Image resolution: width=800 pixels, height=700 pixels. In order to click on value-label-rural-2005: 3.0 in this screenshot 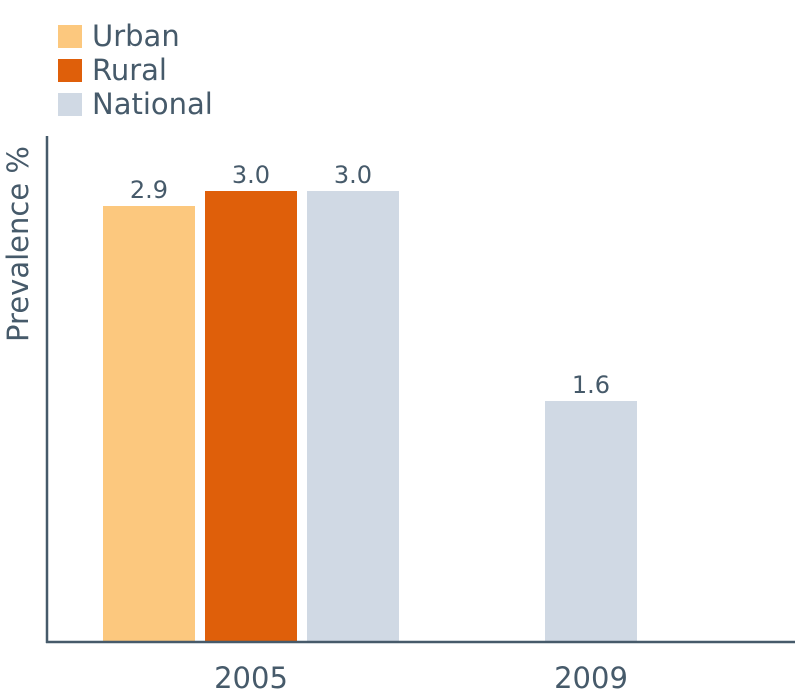, I will do `click(251, 175)`.